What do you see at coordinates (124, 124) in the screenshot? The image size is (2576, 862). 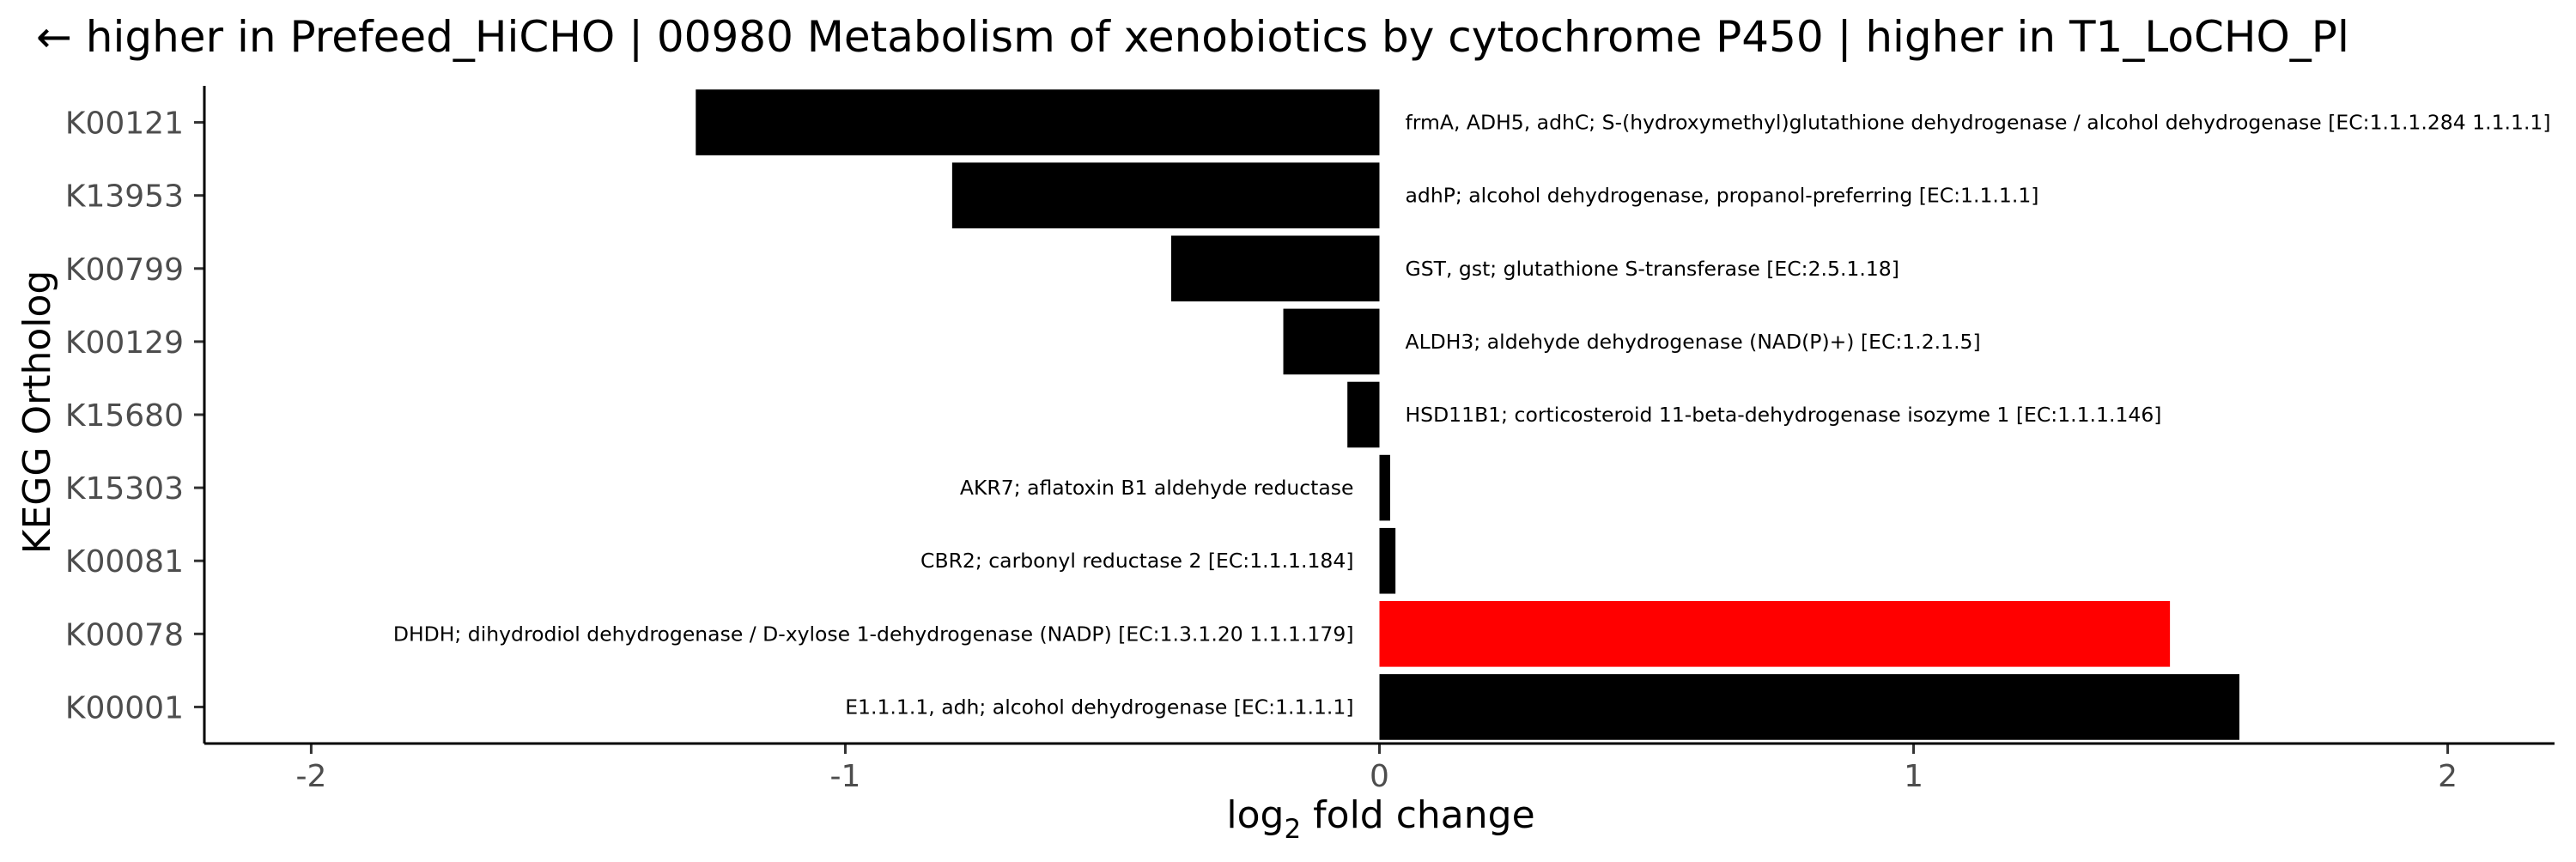 I see `y-tick-label-K00121: K00121` at bounding box center [124, 124].